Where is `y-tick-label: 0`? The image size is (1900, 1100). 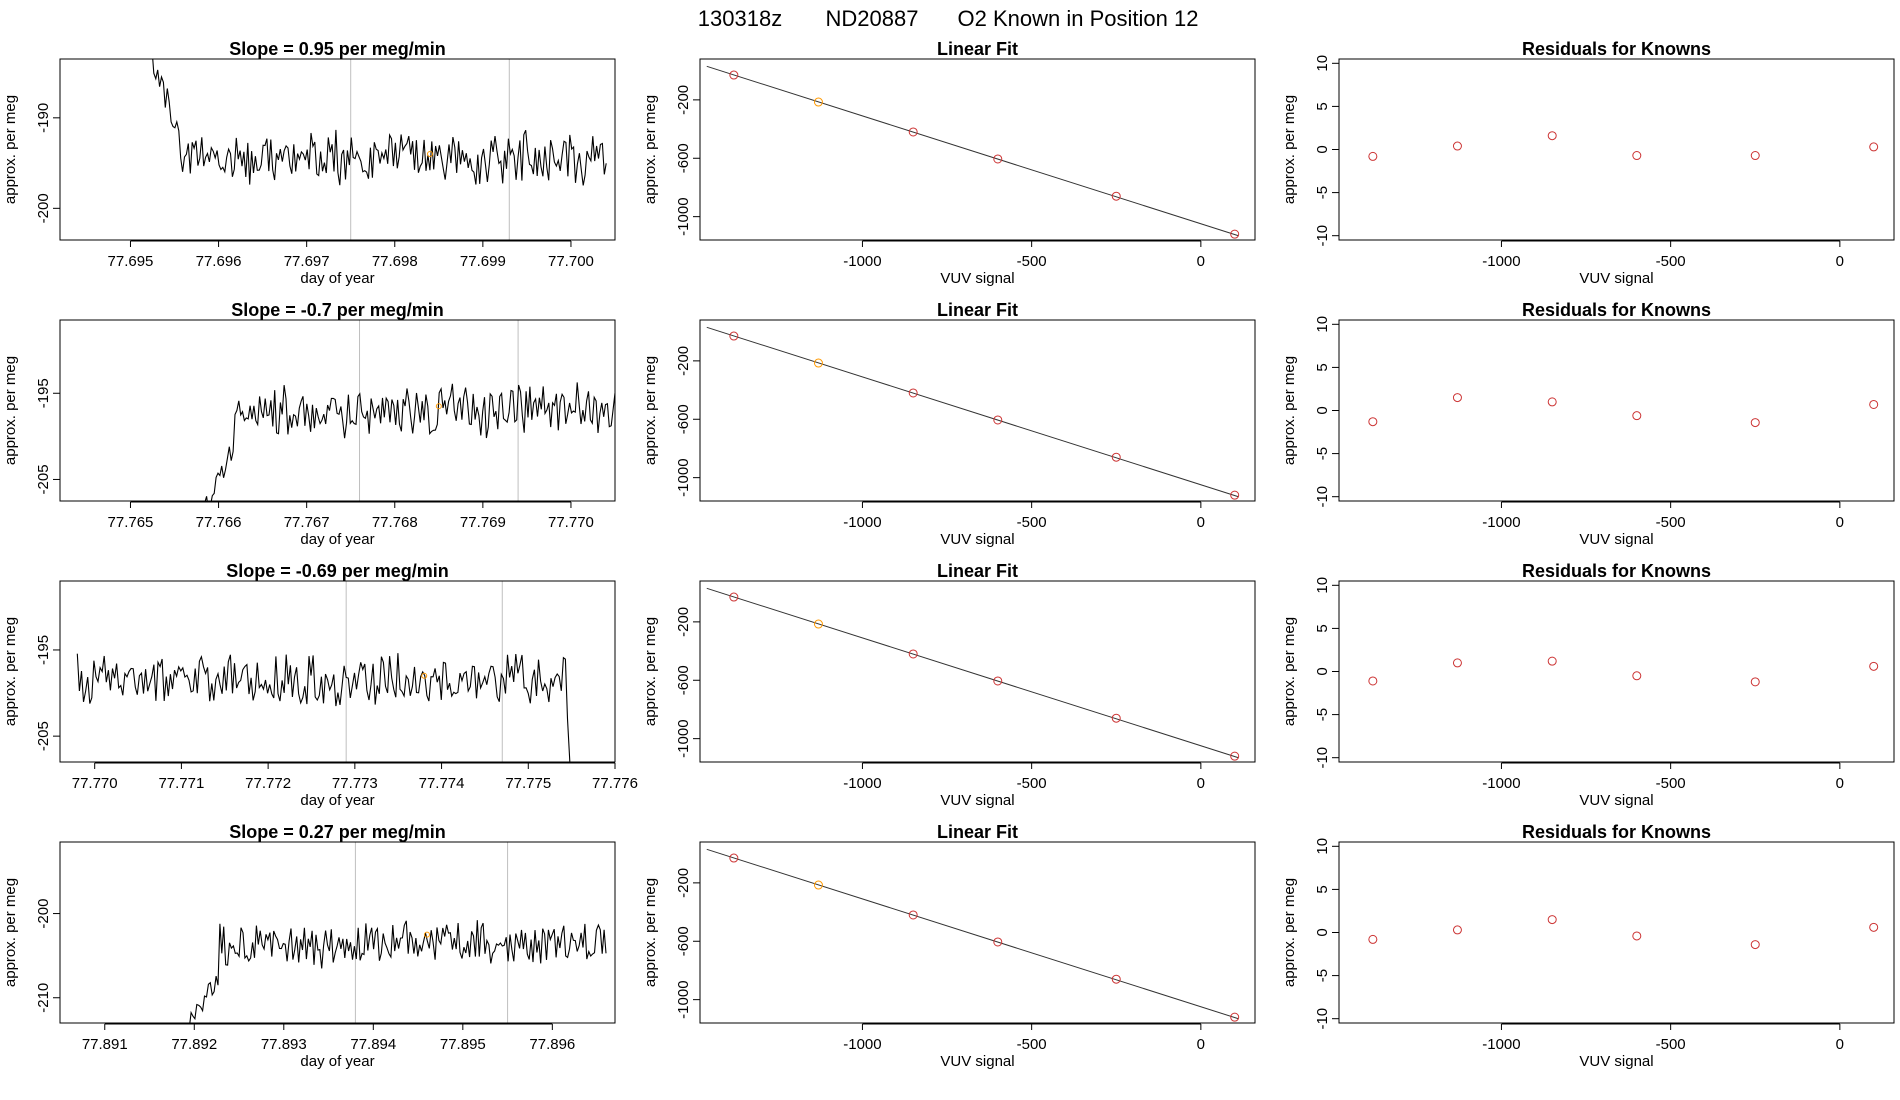
y-tick-label: 0 is located at coordinates (1322, 410).